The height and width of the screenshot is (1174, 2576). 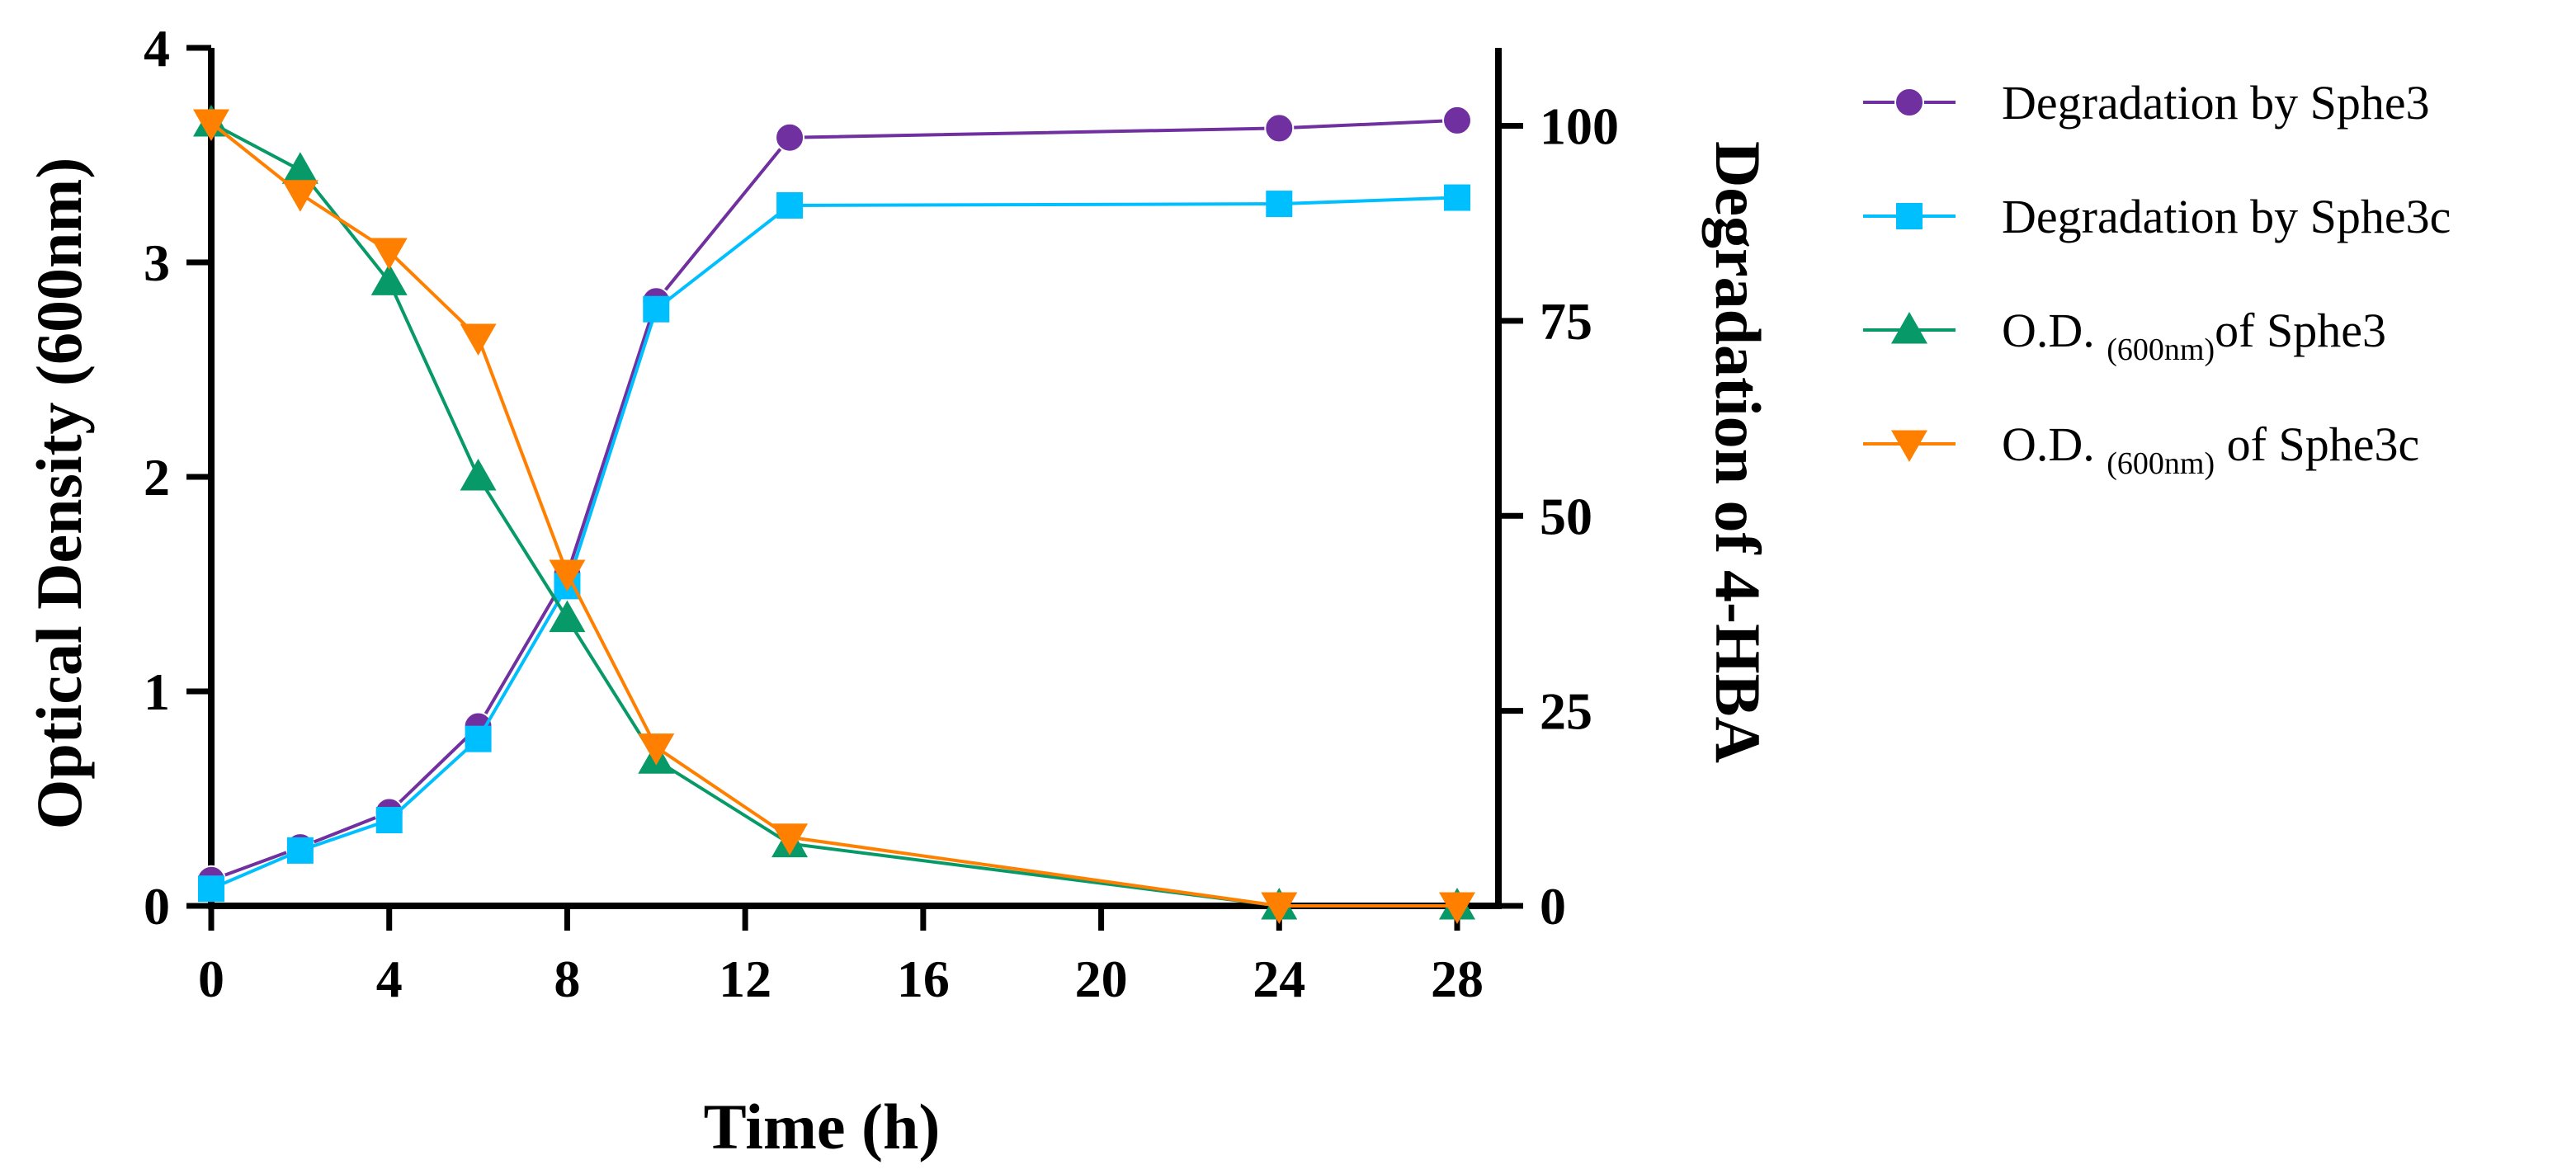 What do you see at coordinates (924, 979) in the screenshot?
I see `x-tick-label: 16` at bounding box center [924, 979].